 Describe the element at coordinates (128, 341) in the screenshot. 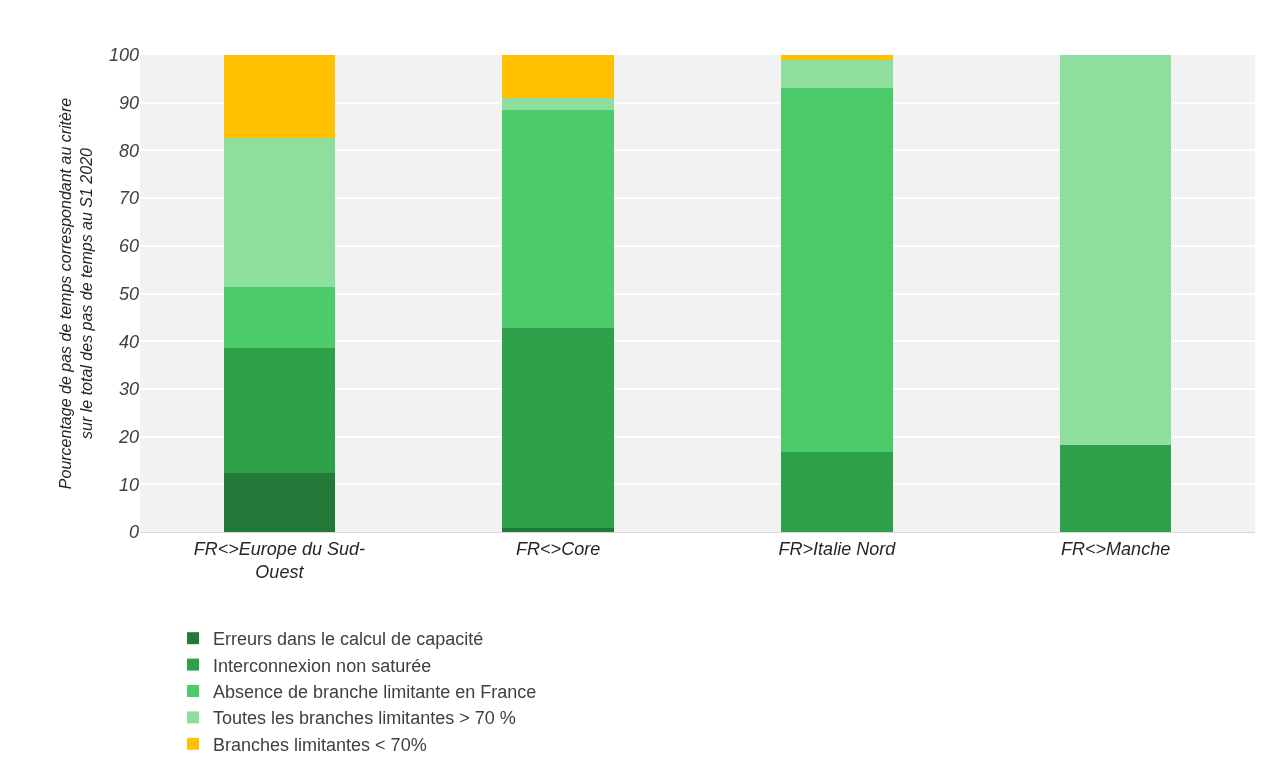

I see `y-tick-label: 40` at that location.